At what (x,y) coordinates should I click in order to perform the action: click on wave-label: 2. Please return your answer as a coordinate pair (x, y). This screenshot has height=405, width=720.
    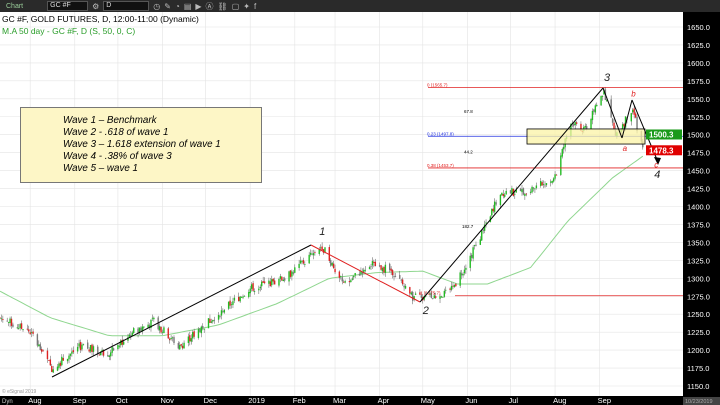
    Looking at the image, I should click on (425, 311).